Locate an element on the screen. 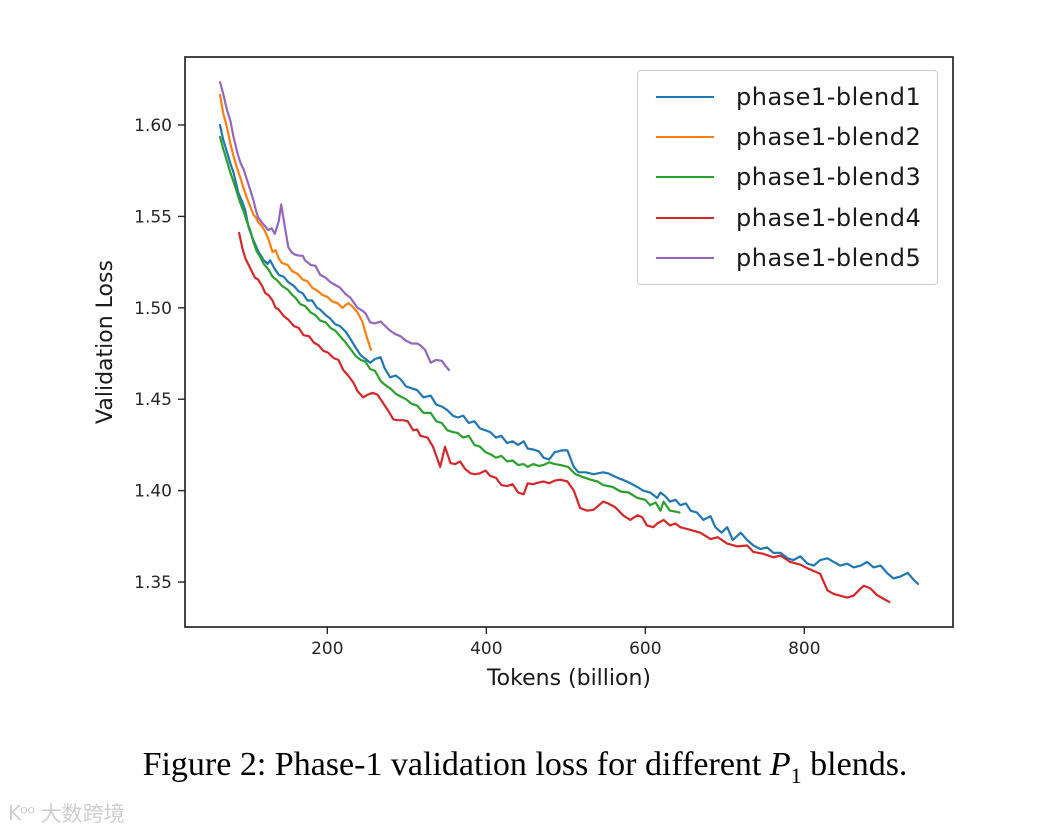 The image size is (1050, 834). x-tick-label: 800 is located at coordinates (804, 649).